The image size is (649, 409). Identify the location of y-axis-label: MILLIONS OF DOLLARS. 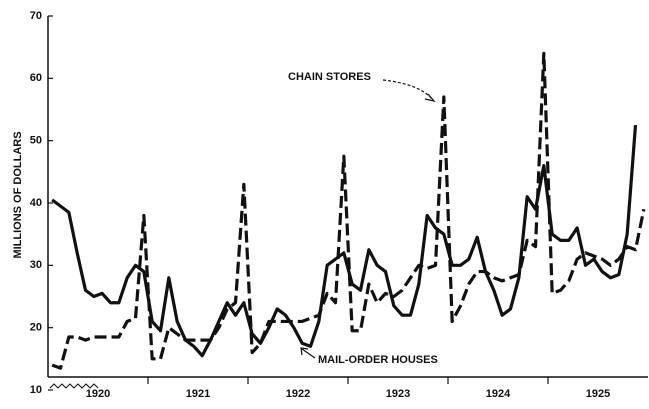
(18, 194).